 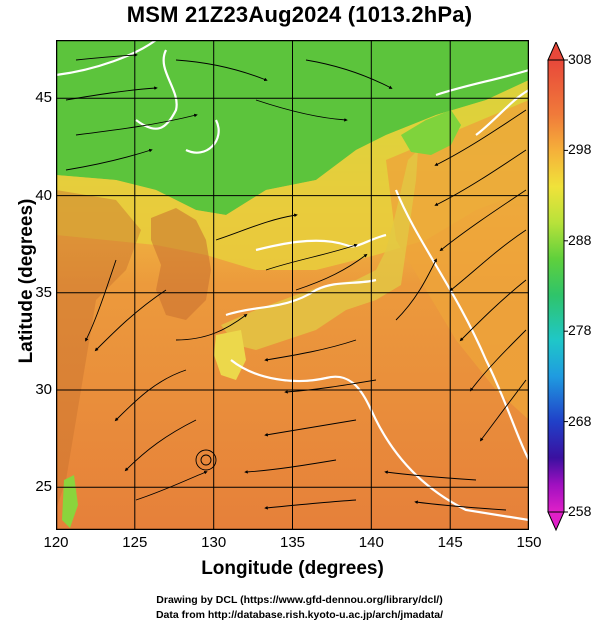 I want to click on colorbar-label: 278, so click(x=580, y=330).